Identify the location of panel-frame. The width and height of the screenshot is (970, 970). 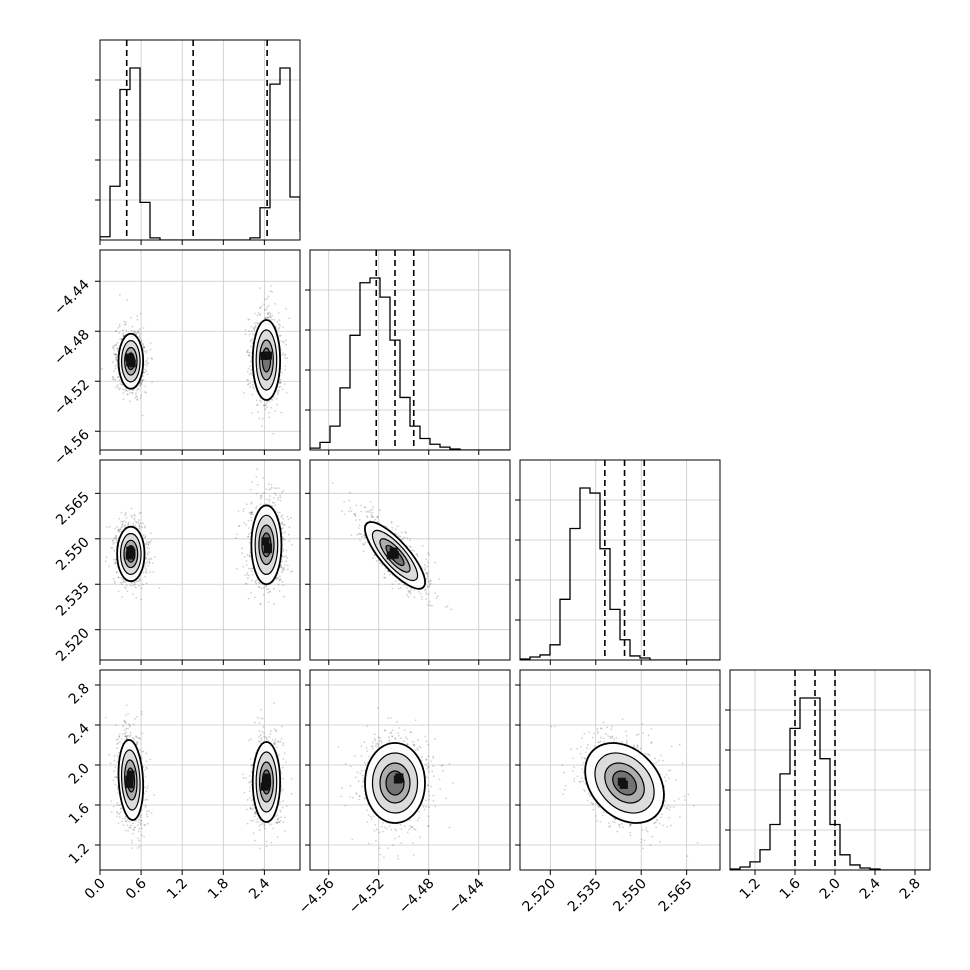
(200, 350).